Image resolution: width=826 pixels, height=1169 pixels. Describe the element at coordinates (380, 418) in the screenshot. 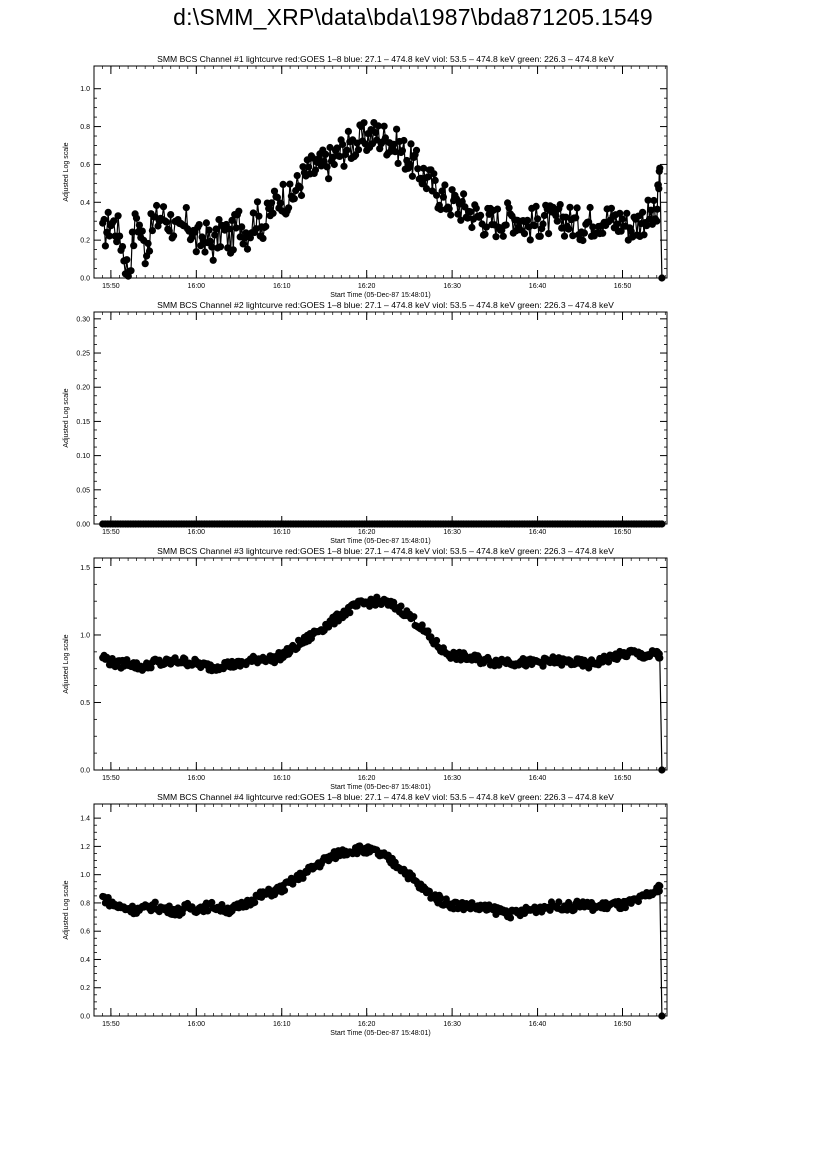

I see `plot-frame` at that location.